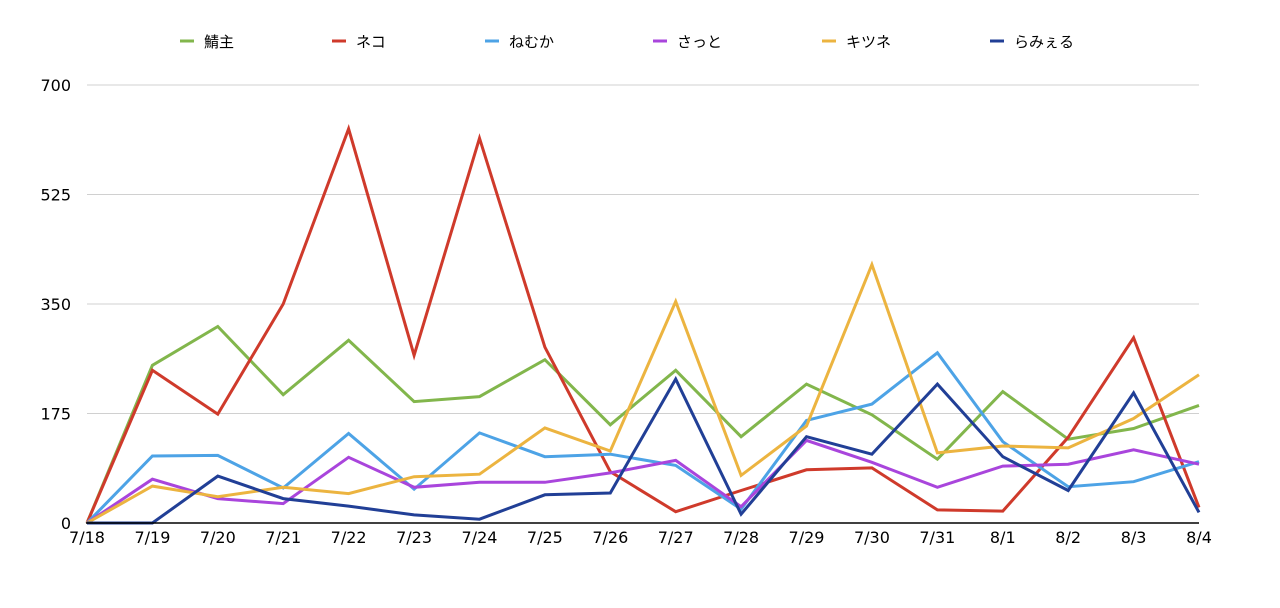 This screenshot has height=608, width=1280. What do you see at coordinates (371, 42) in the screenshot?
I see `legend-label: ネコ` at bounding box center [371, 42].